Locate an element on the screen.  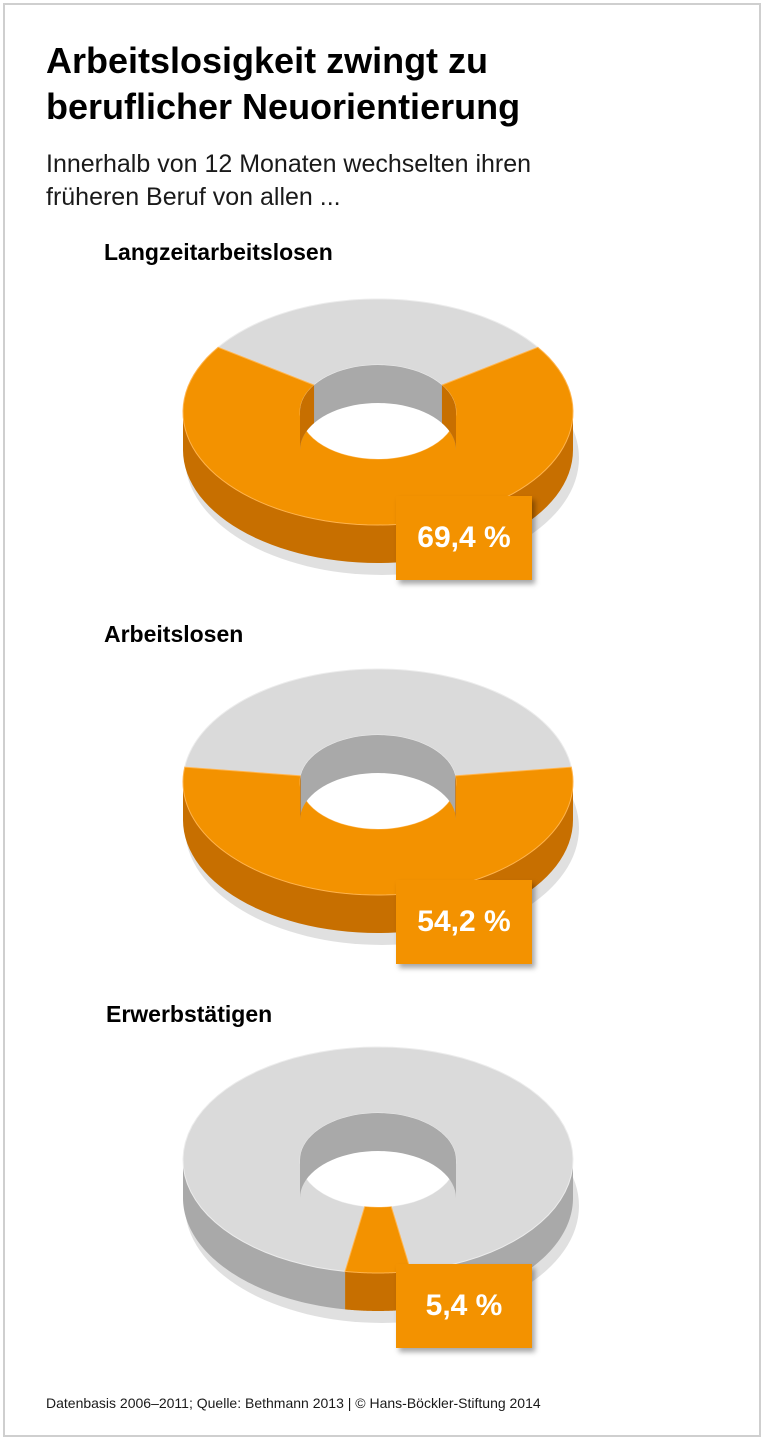
donut-side-highlight is located at coordinates (378, 1291).